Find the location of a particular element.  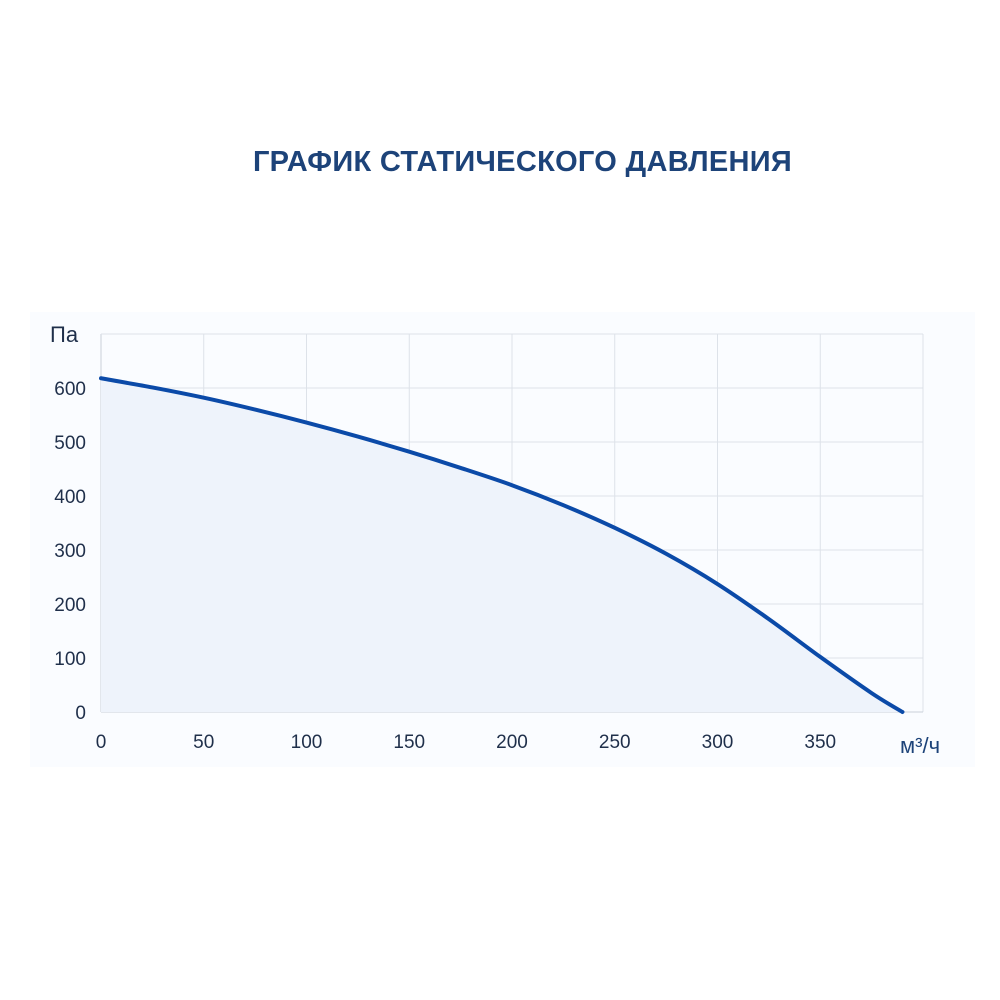

x-tick-label: 300 is located at coordinates (718, 742).